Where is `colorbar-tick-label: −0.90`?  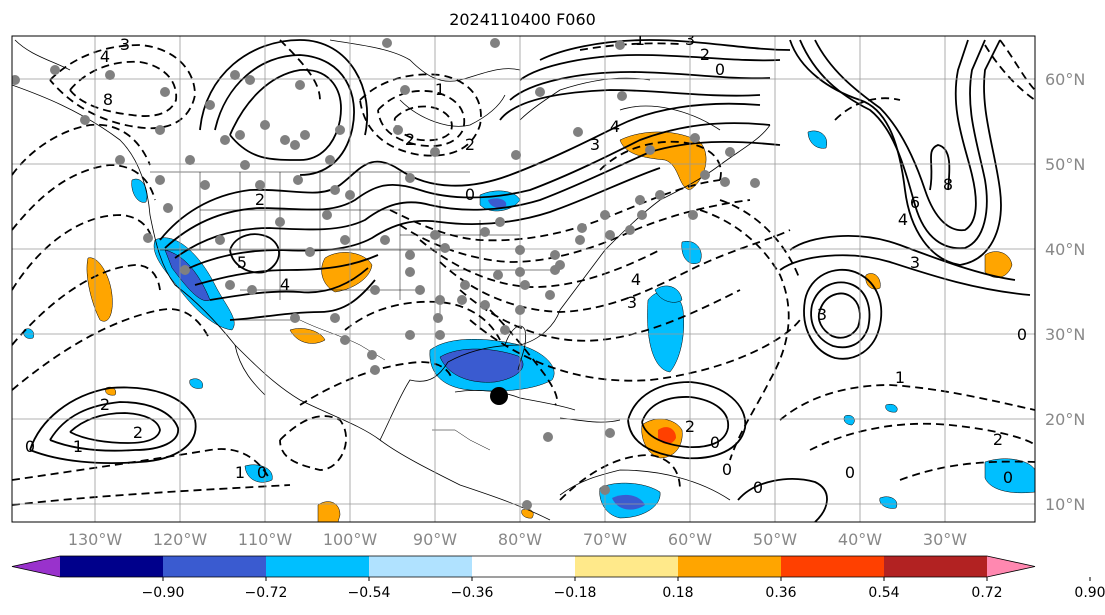 colorbar-tick-label: −0.90 is located at coordinates (163, 593).